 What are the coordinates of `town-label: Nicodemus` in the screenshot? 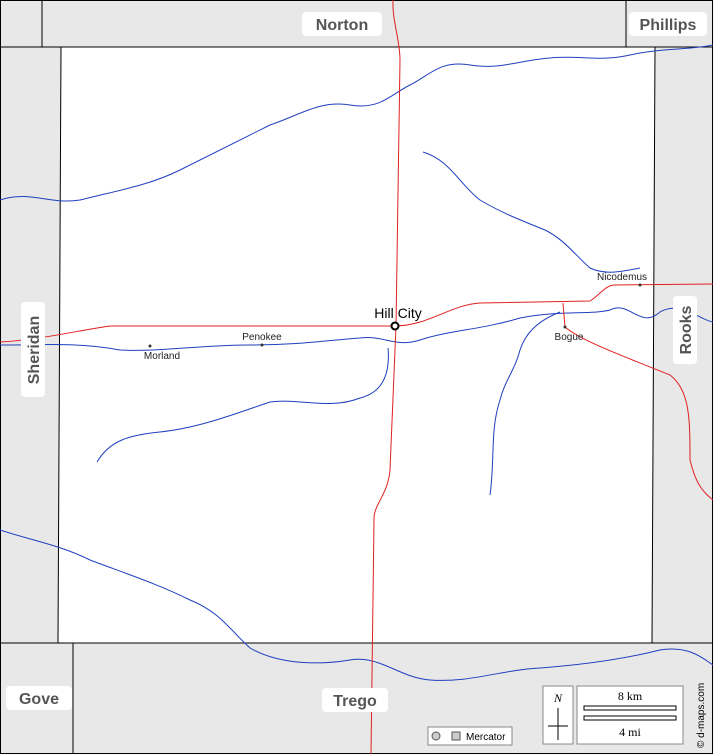 It's located at (622, 277).